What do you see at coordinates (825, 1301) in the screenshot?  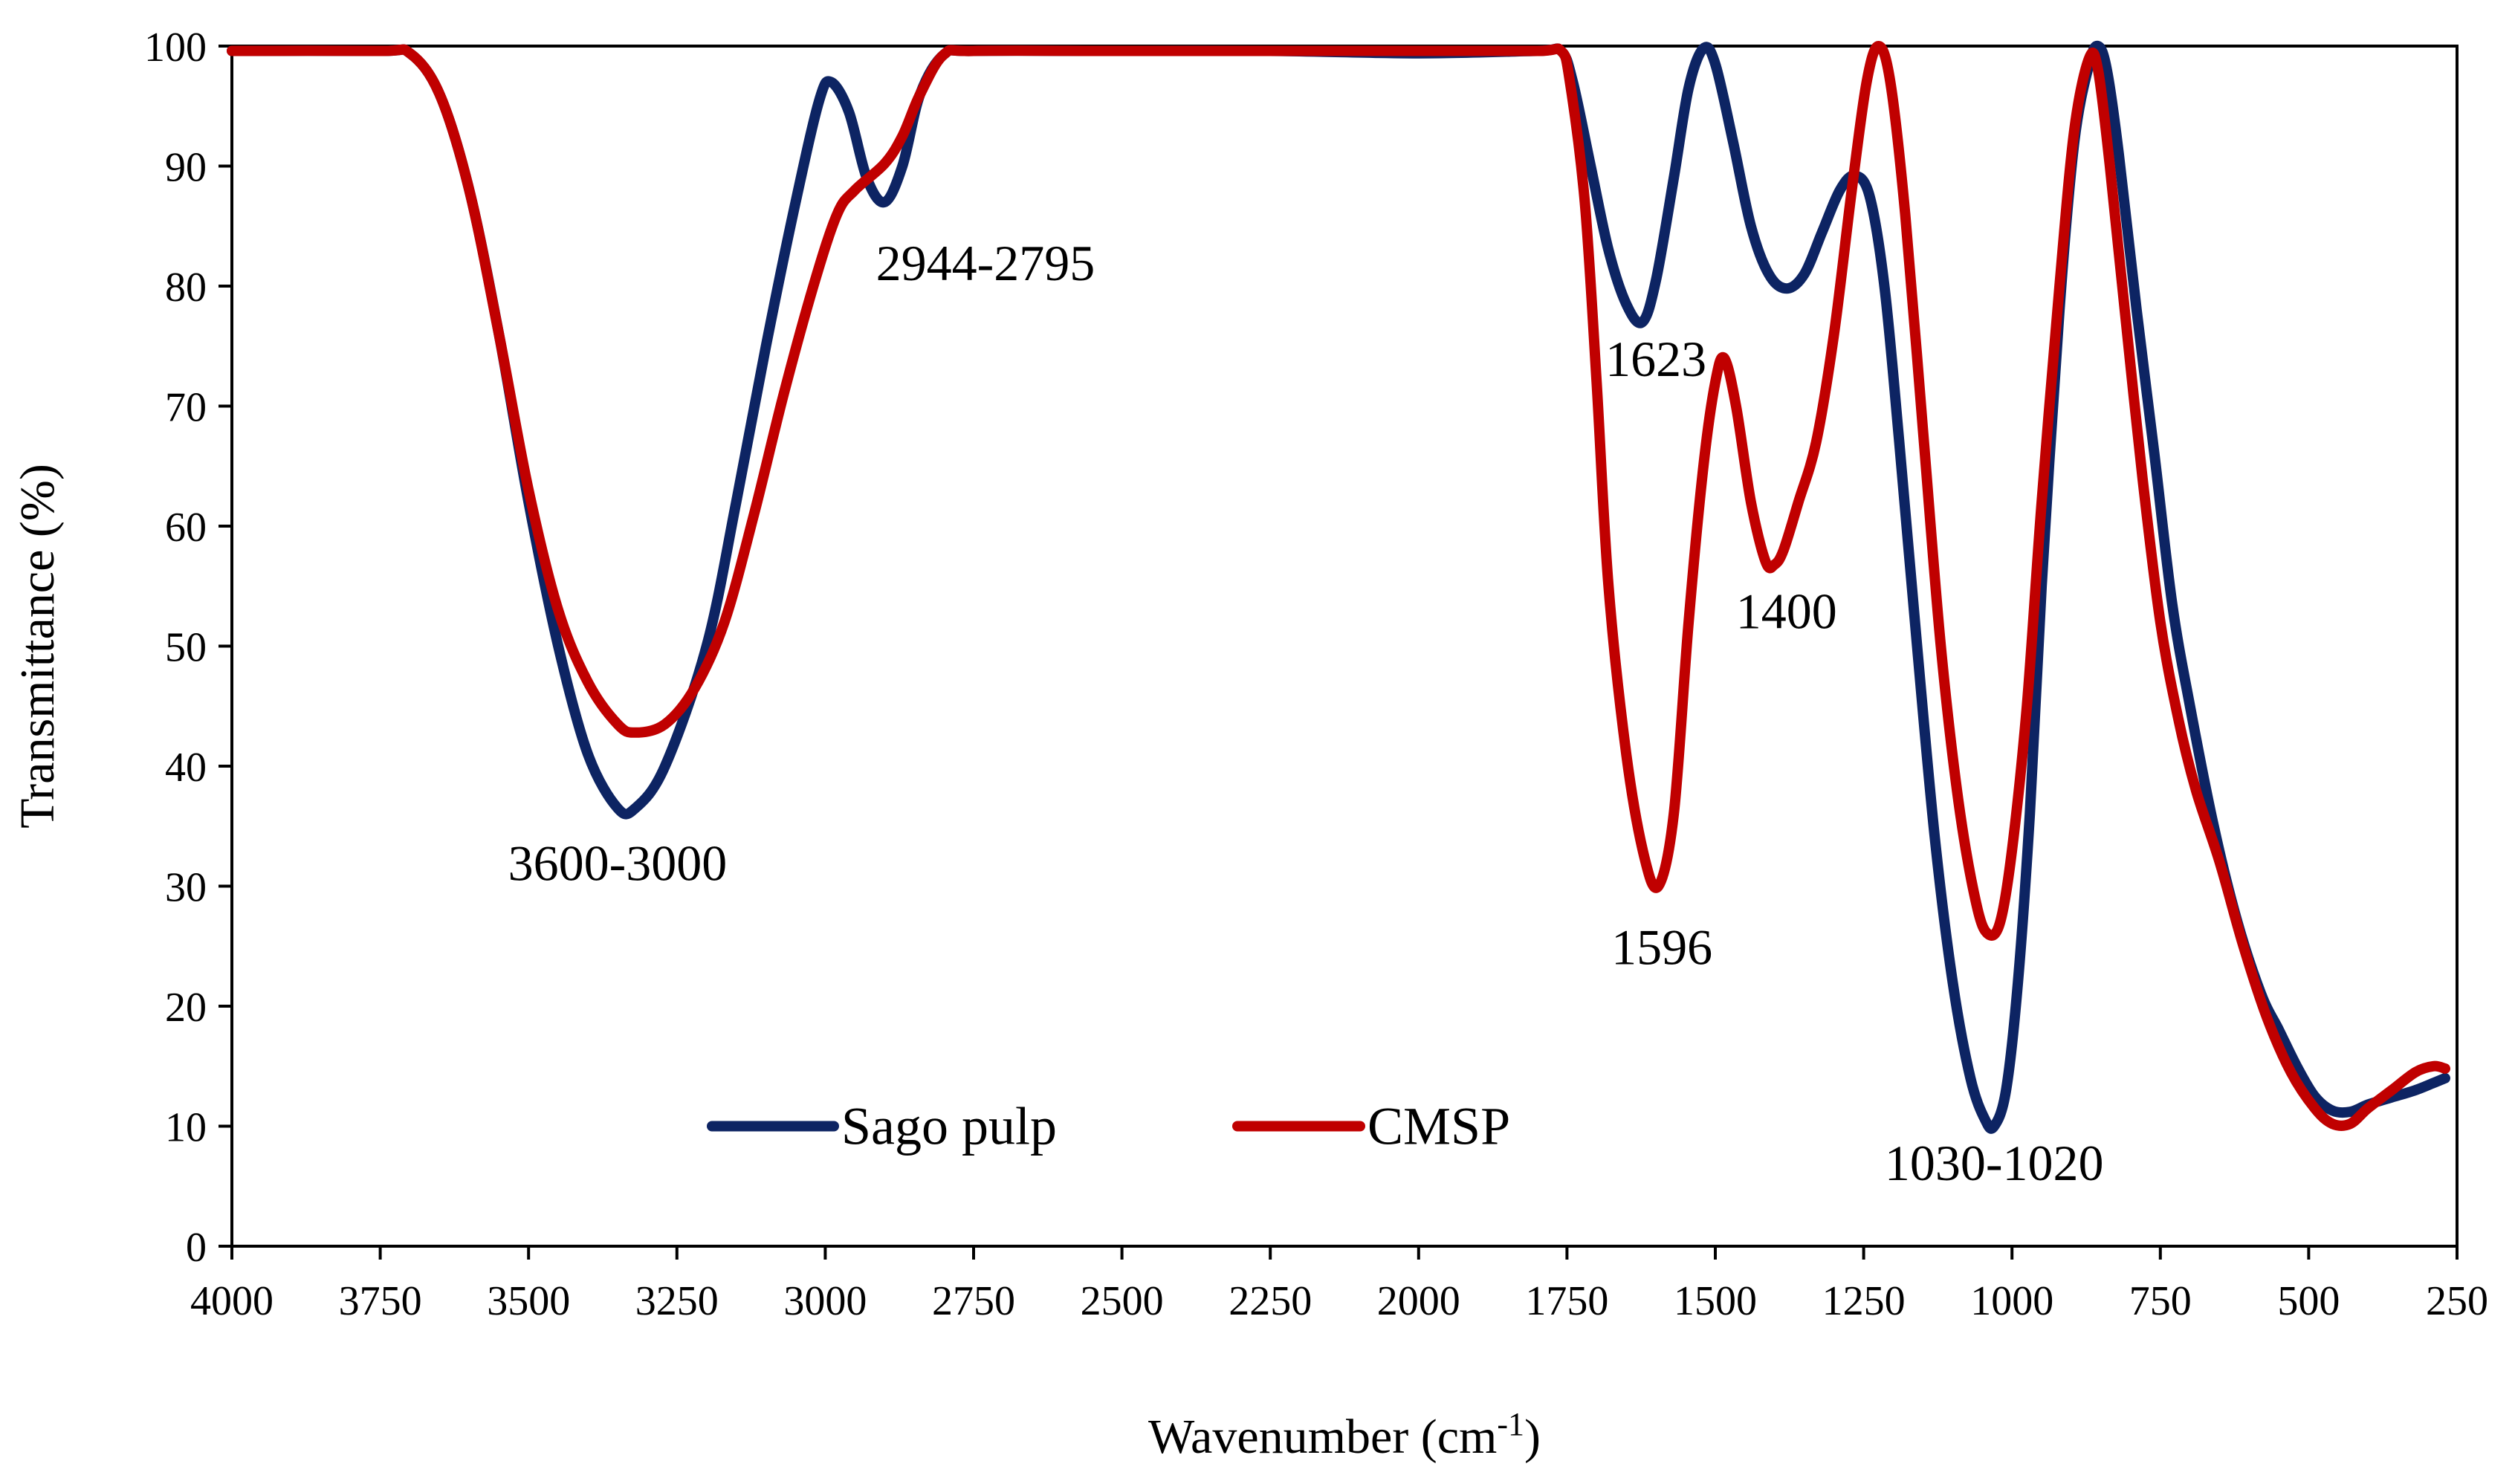 I see `x-tick-label: 3000` at bounding box center [825, 1301].